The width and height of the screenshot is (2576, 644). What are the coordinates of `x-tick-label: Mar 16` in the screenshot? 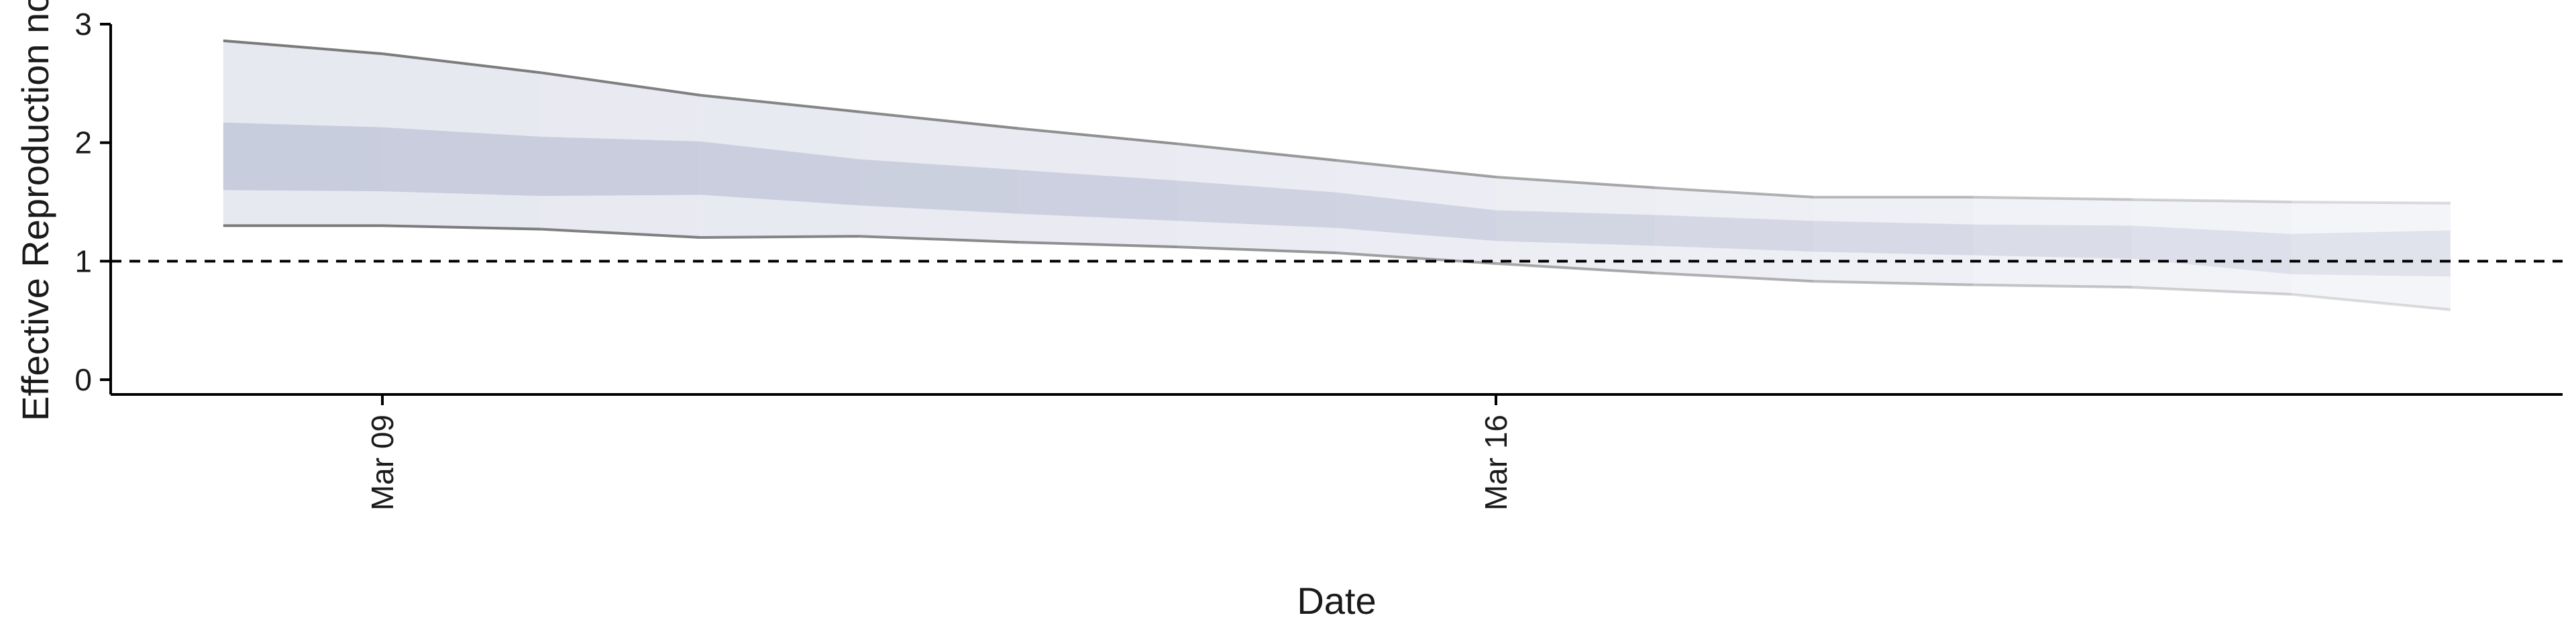 It's located at (1496, 463).